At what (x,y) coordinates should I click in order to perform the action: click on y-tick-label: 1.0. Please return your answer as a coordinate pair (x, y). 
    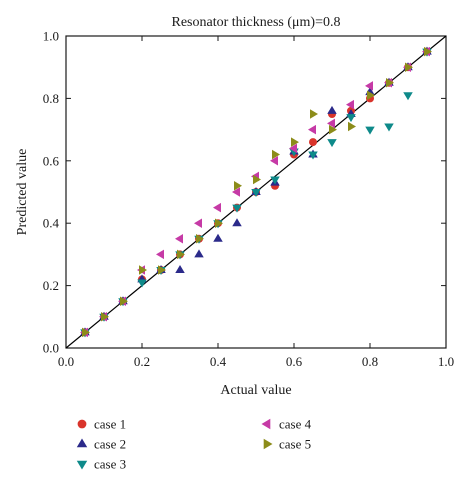
    Looking at the image, I should click on (51, 36).